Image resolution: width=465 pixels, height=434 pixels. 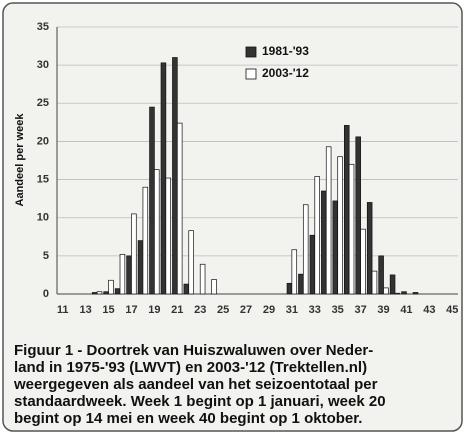 I want to click on y-tick-label: 30, so click(x=43, y=65).